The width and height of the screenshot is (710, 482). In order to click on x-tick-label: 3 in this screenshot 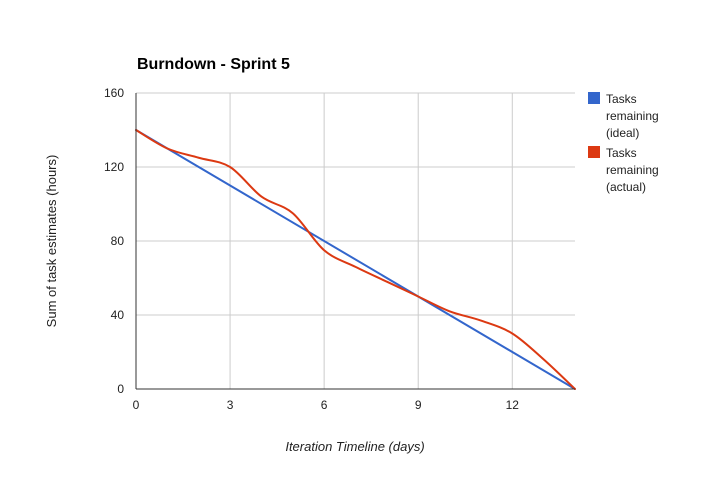, I will do `click(230, 405)`.